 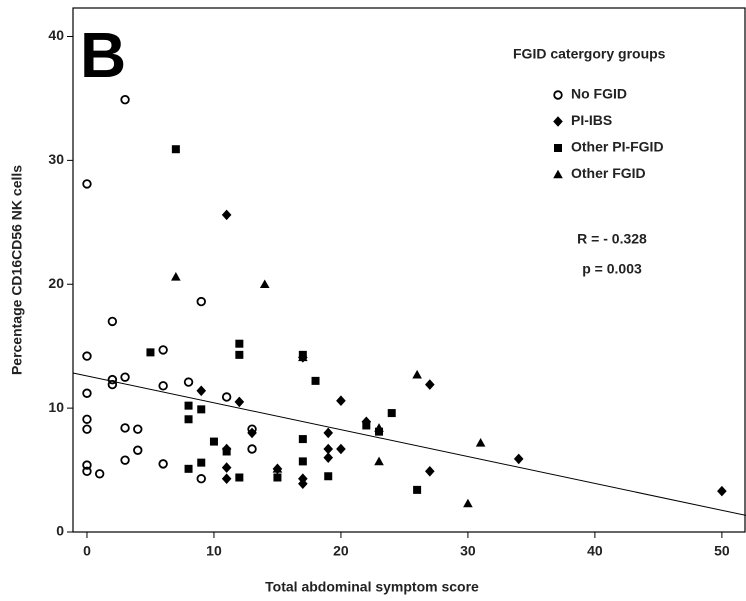 I want to click on annotation: p = 0.003, so click(x=612, y=269).